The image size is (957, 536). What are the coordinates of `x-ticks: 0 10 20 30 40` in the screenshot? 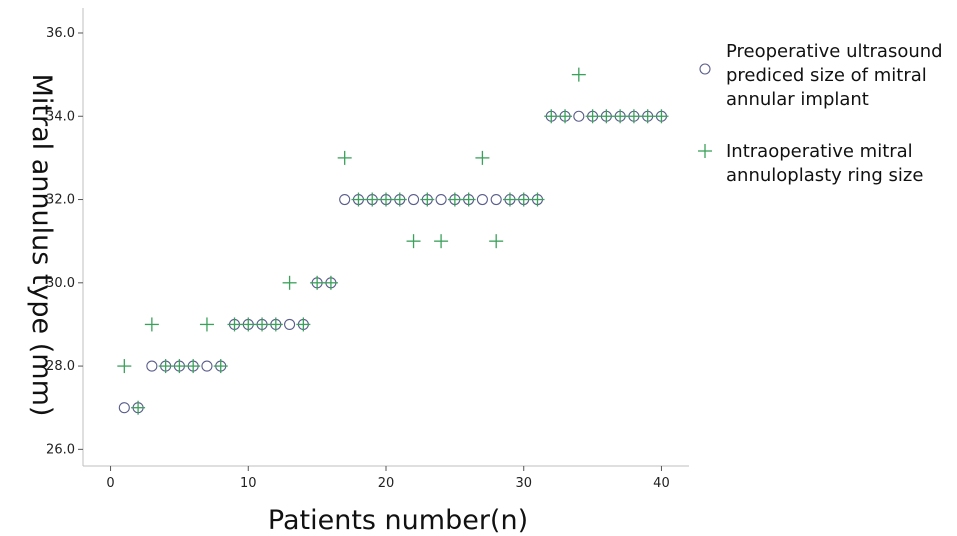 It's located at (388, 478).